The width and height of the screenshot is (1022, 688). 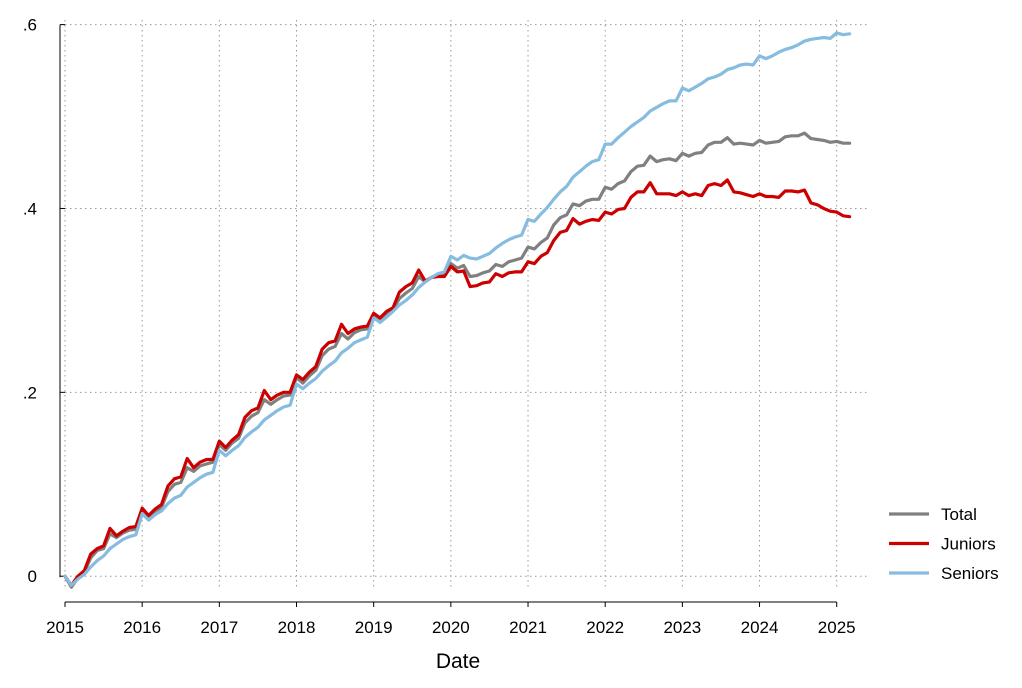 I want to click on x-tick-label: 2016, so click(x=142, y=627).